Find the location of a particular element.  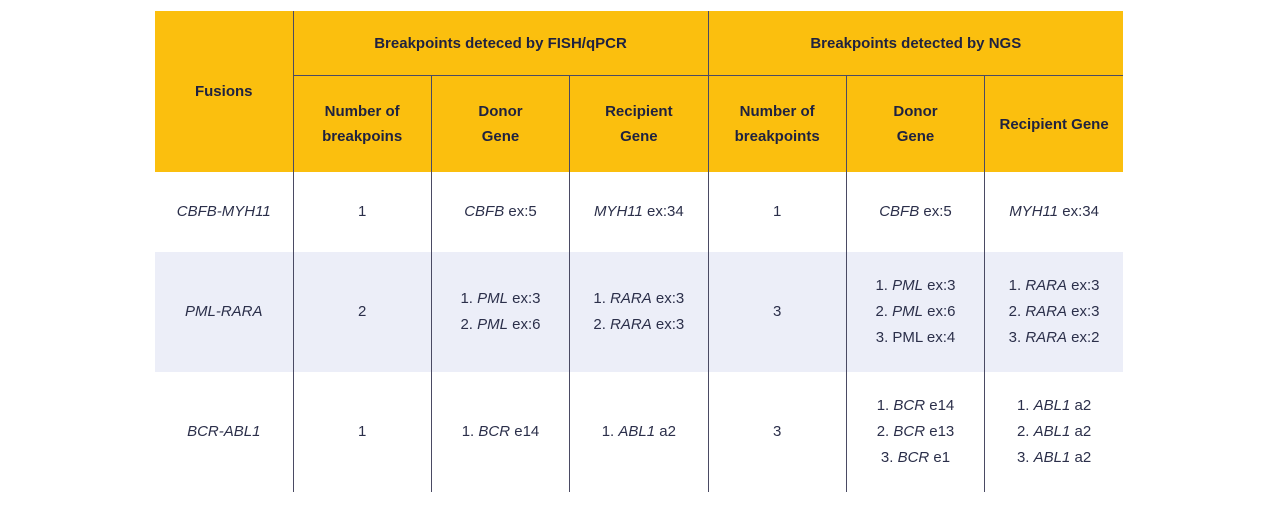

ngs-donor-cell: CBFB ex:5 is located at coordinates (915, 212).